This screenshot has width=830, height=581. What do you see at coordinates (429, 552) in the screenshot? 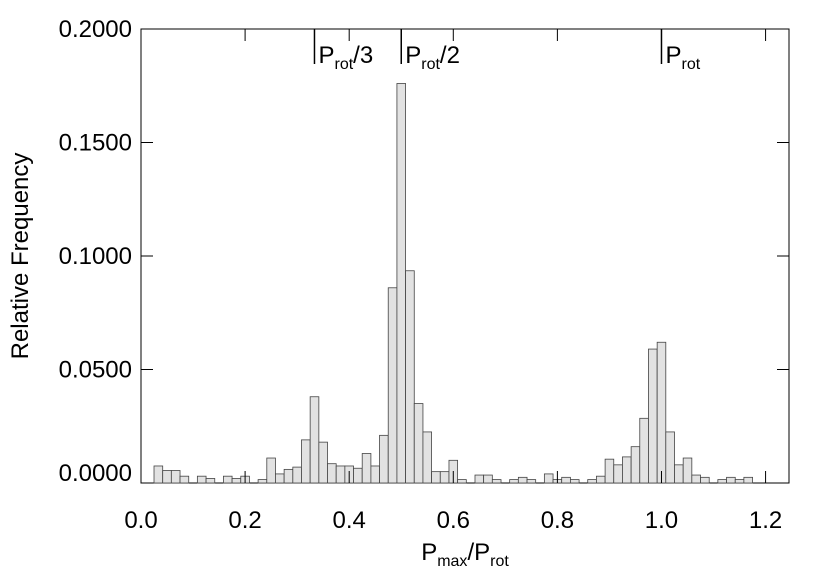
I see `x-axis-label-part: P` at bounding box center [429, 552].